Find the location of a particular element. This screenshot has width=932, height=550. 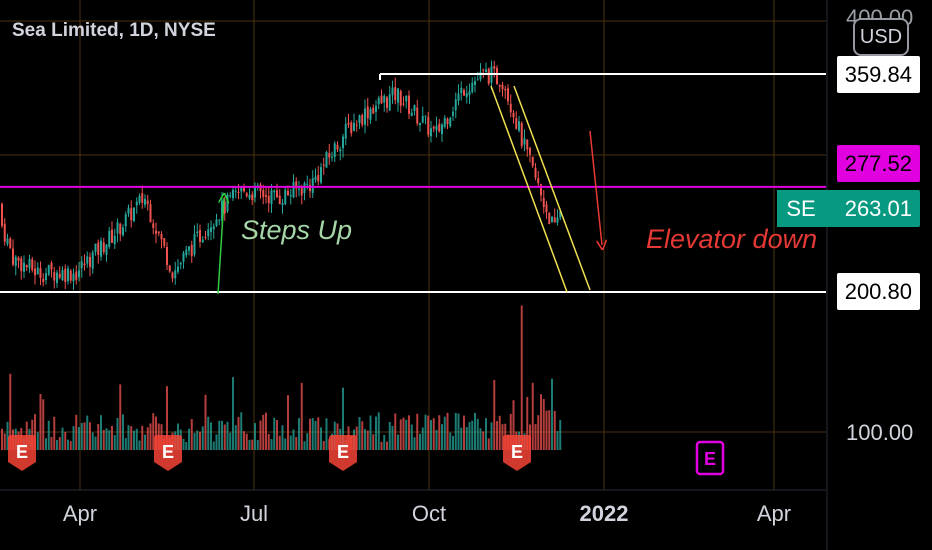

price-label-last: 263.01 is located at coordinates (868, 208).